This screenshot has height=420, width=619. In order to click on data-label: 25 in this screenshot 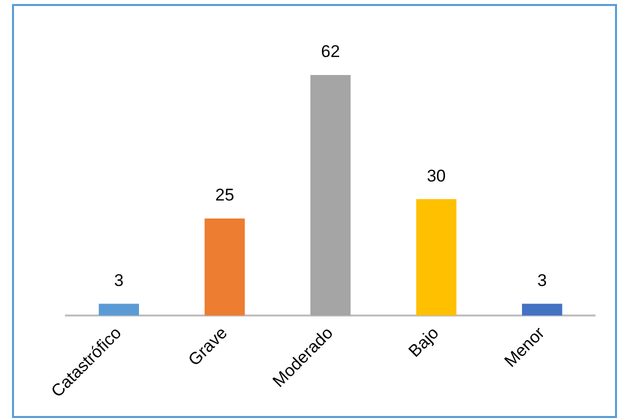, I will do `click(224, 195)`.